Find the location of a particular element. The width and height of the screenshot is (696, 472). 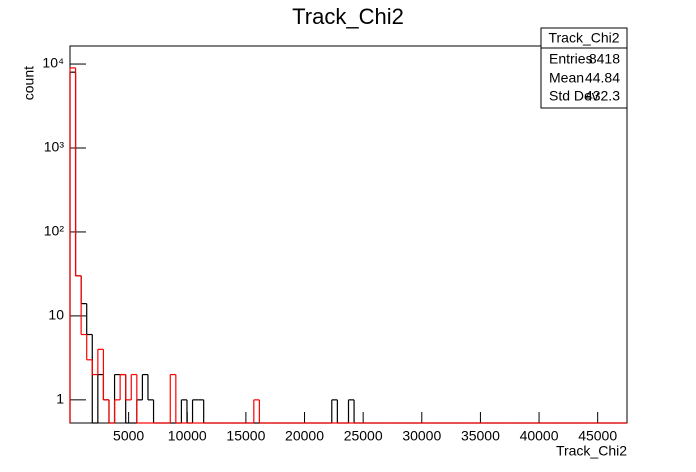

stats-label: Entries is located at coordinates (571, 59).